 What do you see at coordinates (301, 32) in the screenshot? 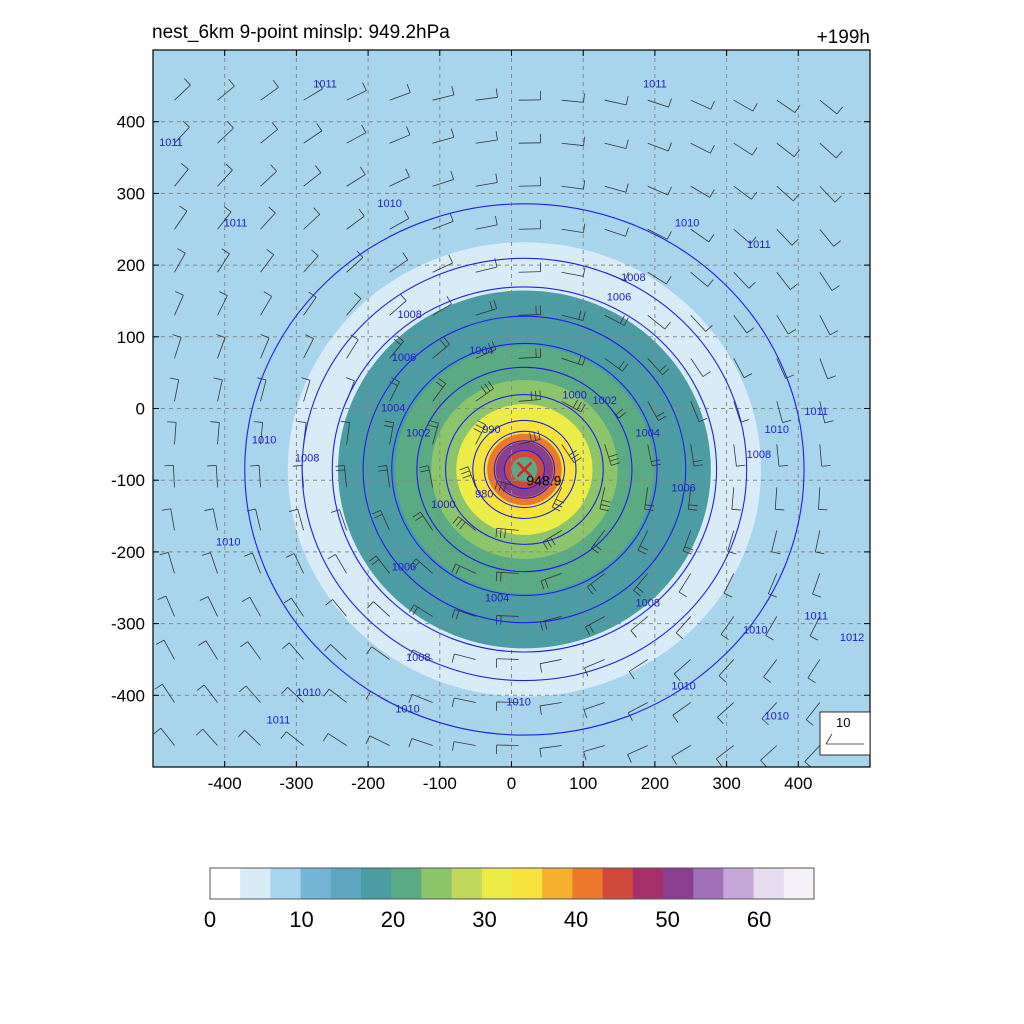
I see `chart-title: nest_6km 9-point minslp: 949.2hPa` at bounding box center [301, 32].